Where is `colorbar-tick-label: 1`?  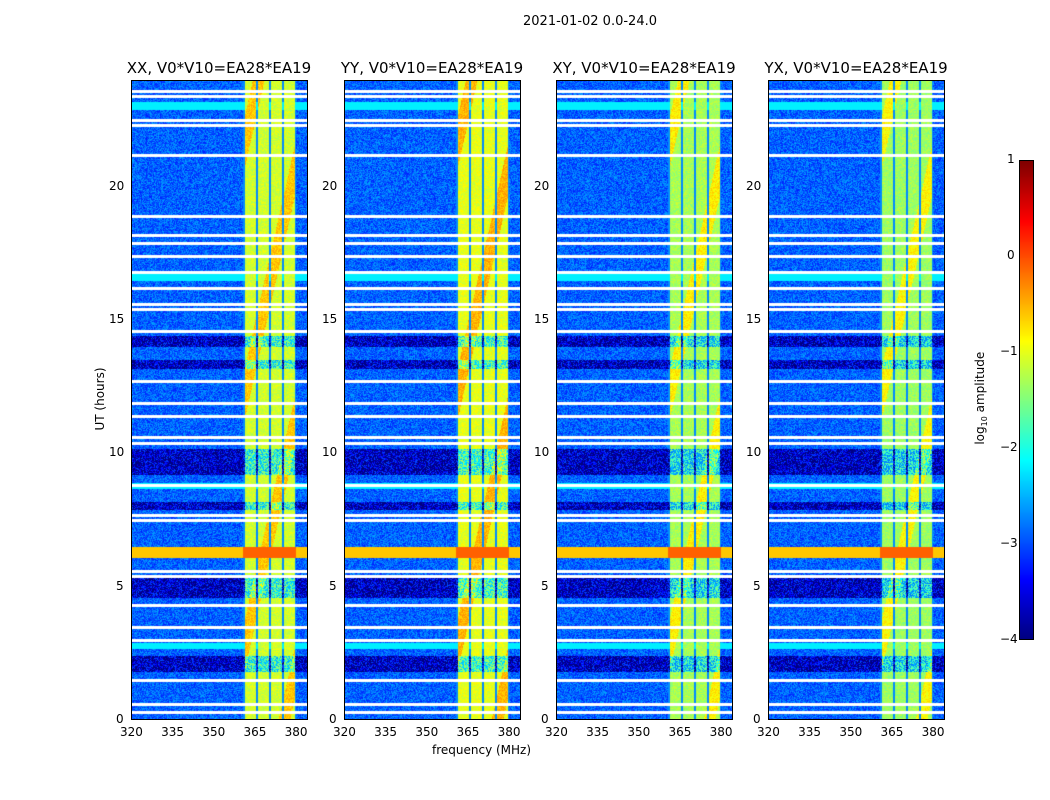
colorbar-tick-label: 1 is located at coordinates (1011, 159).